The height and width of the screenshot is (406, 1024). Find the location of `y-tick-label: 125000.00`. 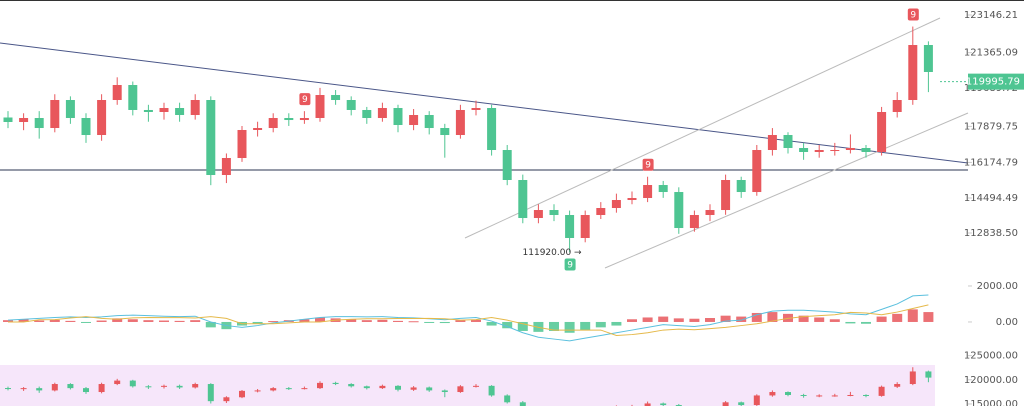

y-tick-label: 125000.00 is located at coordinates (991, 356).